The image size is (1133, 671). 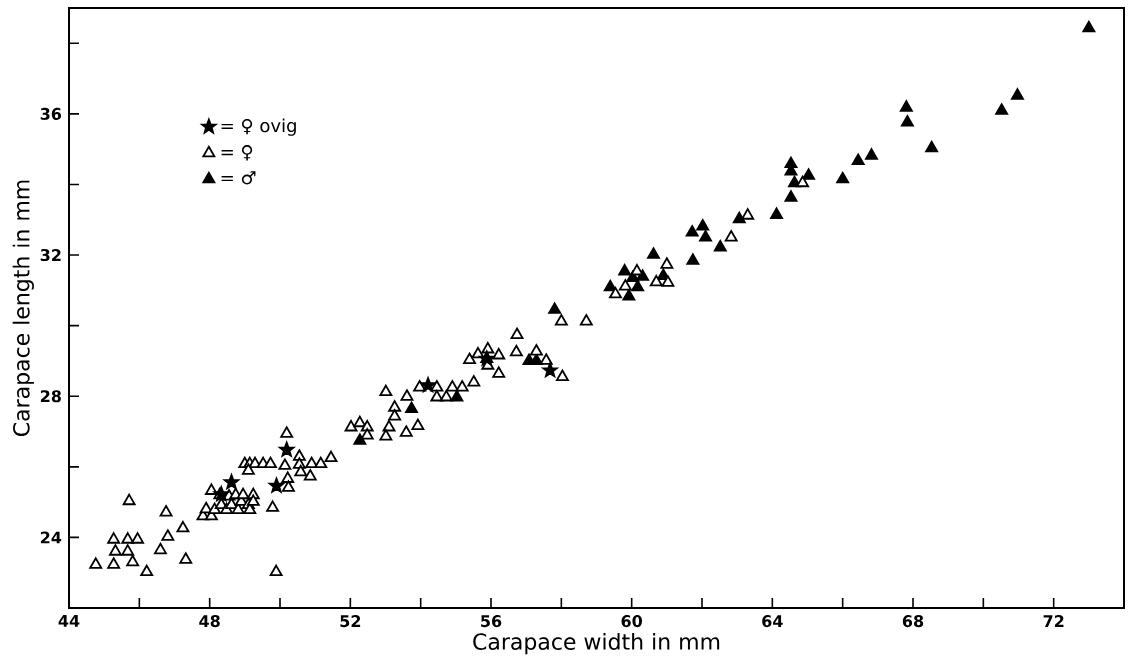 What do you see at coordinates (772, 621) in the screenshot?
I see `x-tick-label: 64` at bounding box center [772, 621].